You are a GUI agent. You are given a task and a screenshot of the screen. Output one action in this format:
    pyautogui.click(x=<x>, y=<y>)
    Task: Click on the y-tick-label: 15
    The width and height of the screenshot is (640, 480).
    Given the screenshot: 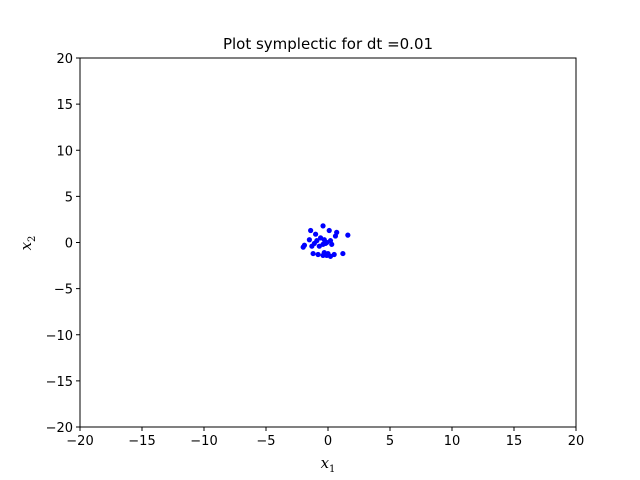 What is the action you would take?
    pyautogui.click(x=64, y=105)
    